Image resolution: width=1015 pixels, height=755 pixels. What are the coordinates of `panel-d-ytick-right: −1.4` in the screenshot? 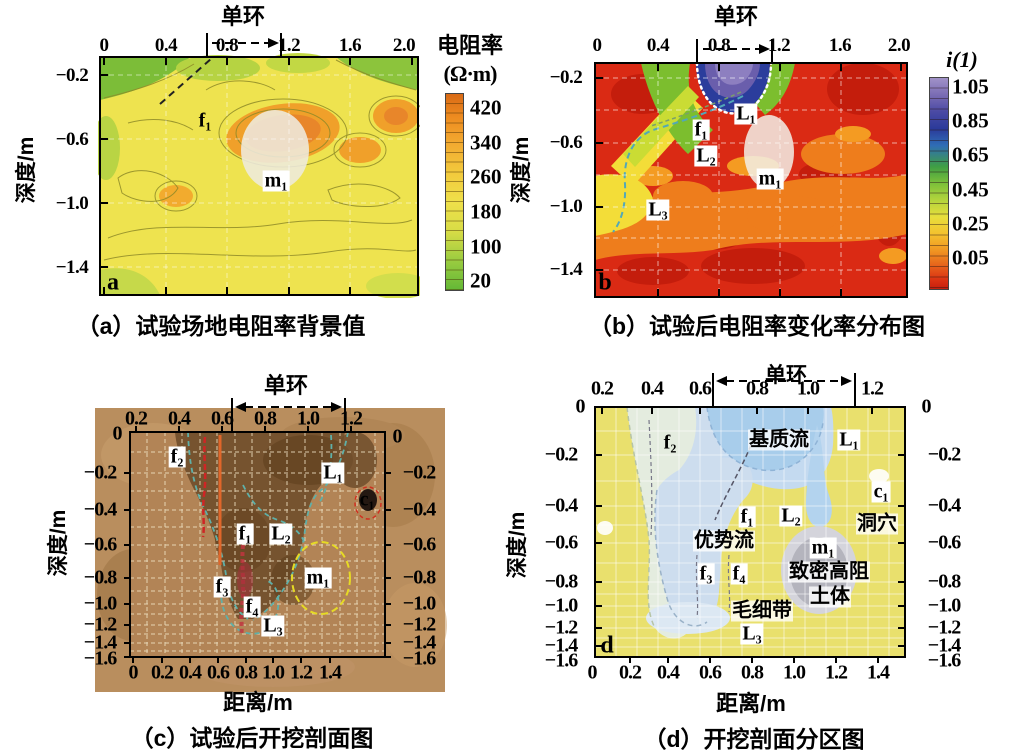 It's located at (944, 645).